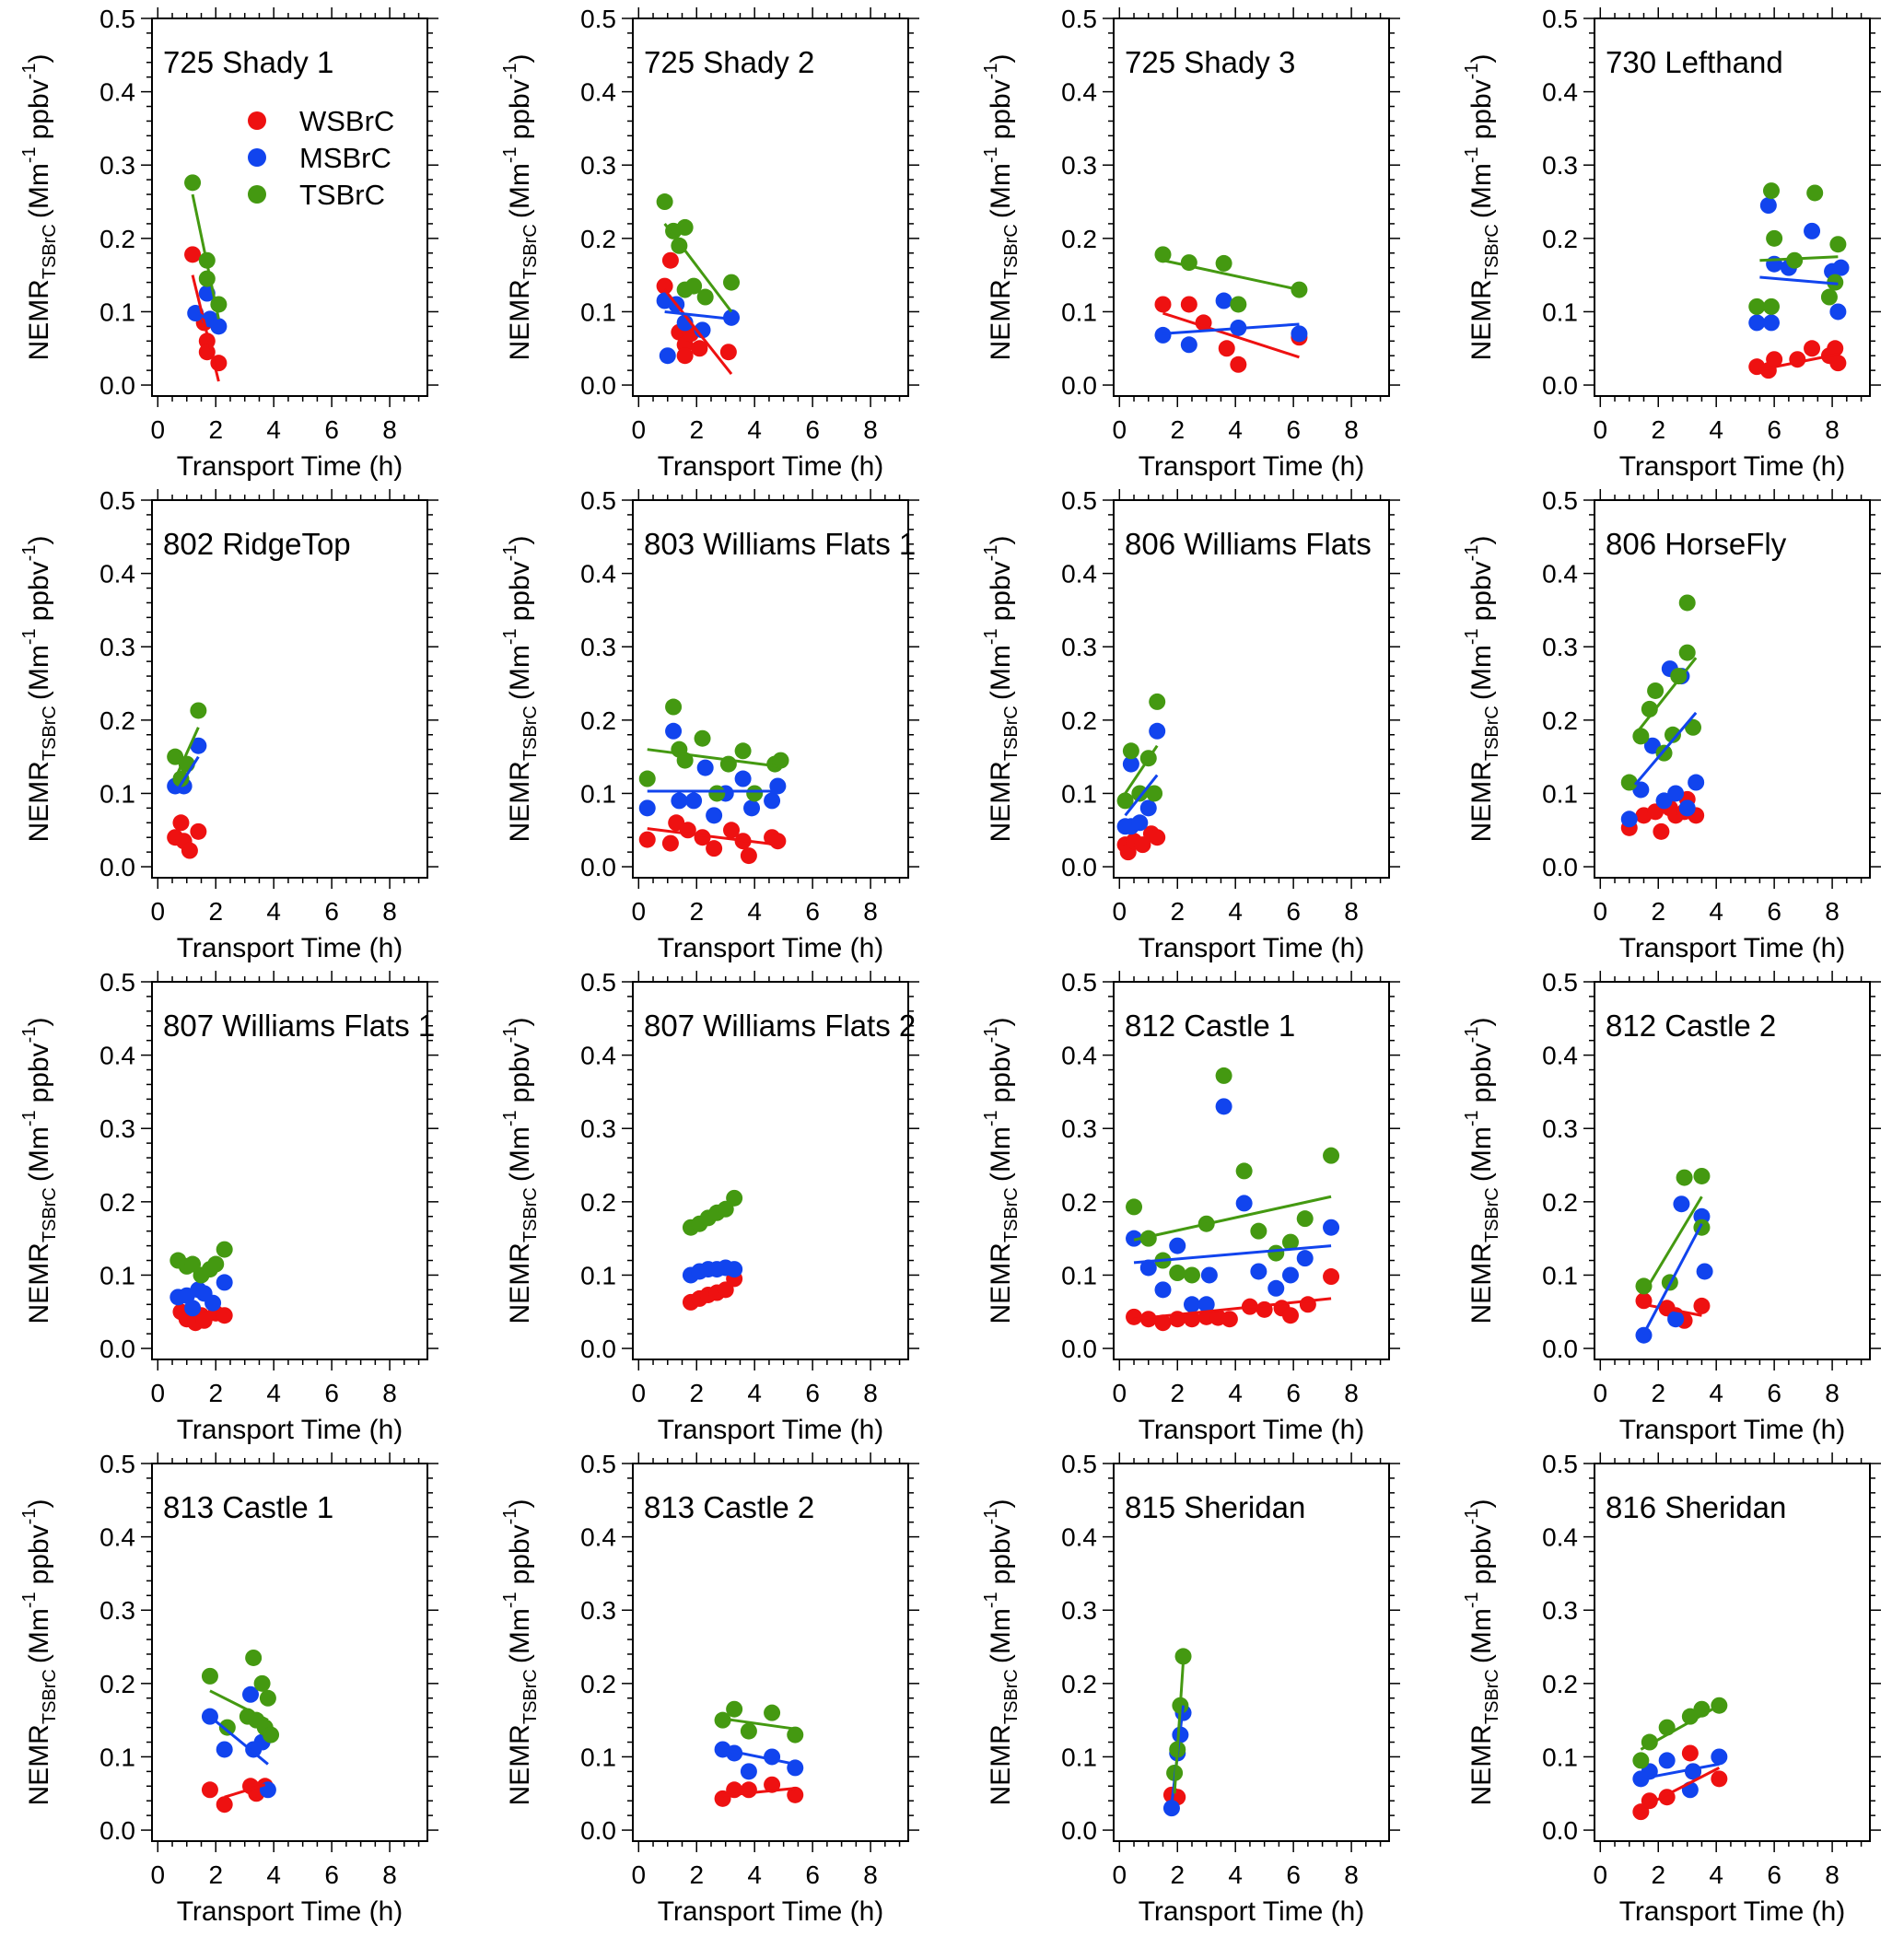 This screenshot has width=1904, height=1936. I want to click on plot-frame, so click(1732, 207).